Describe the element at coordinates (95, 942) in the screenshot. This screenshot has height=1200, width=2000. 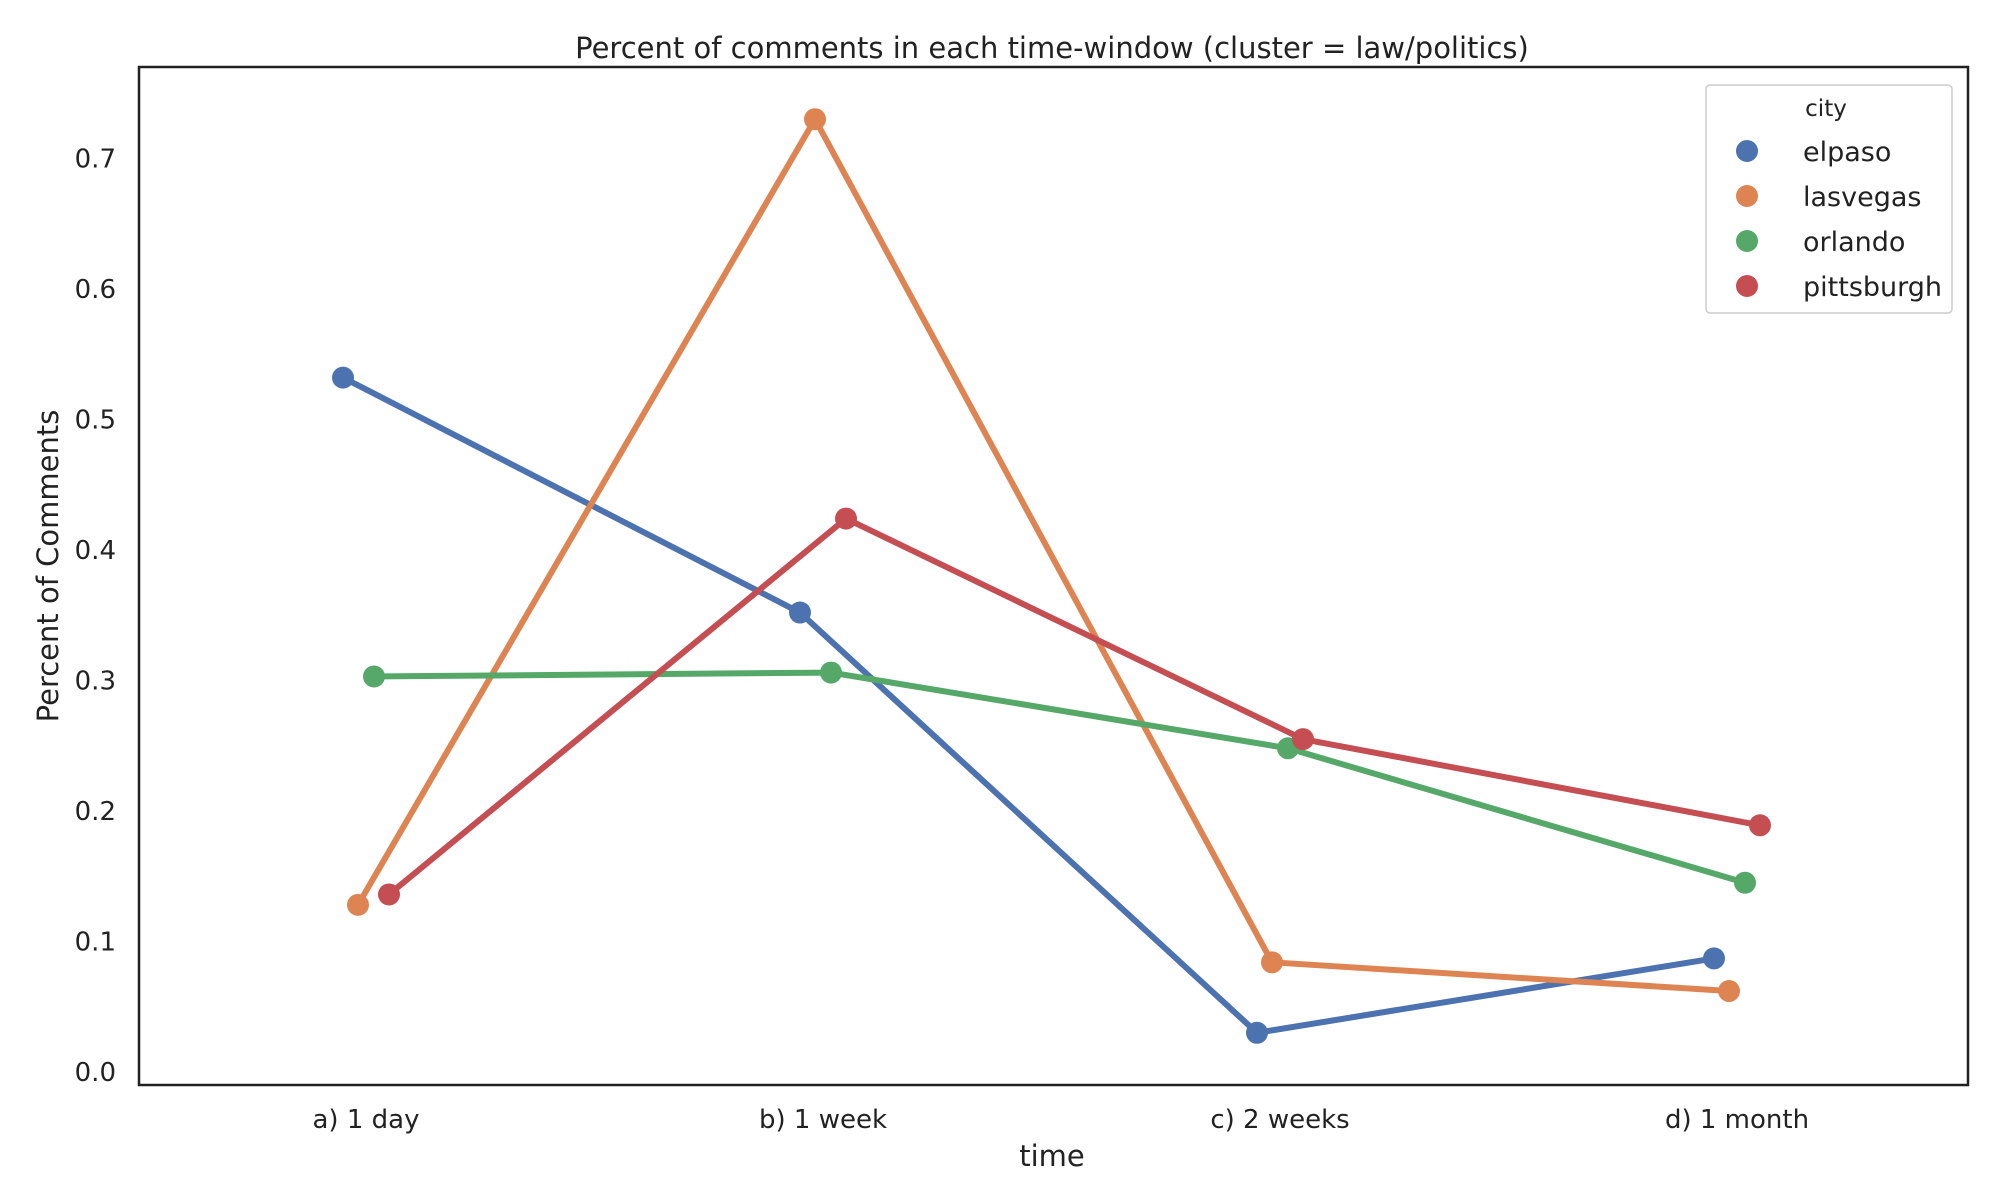
I see `y-tick-label: 0.1` at that location.